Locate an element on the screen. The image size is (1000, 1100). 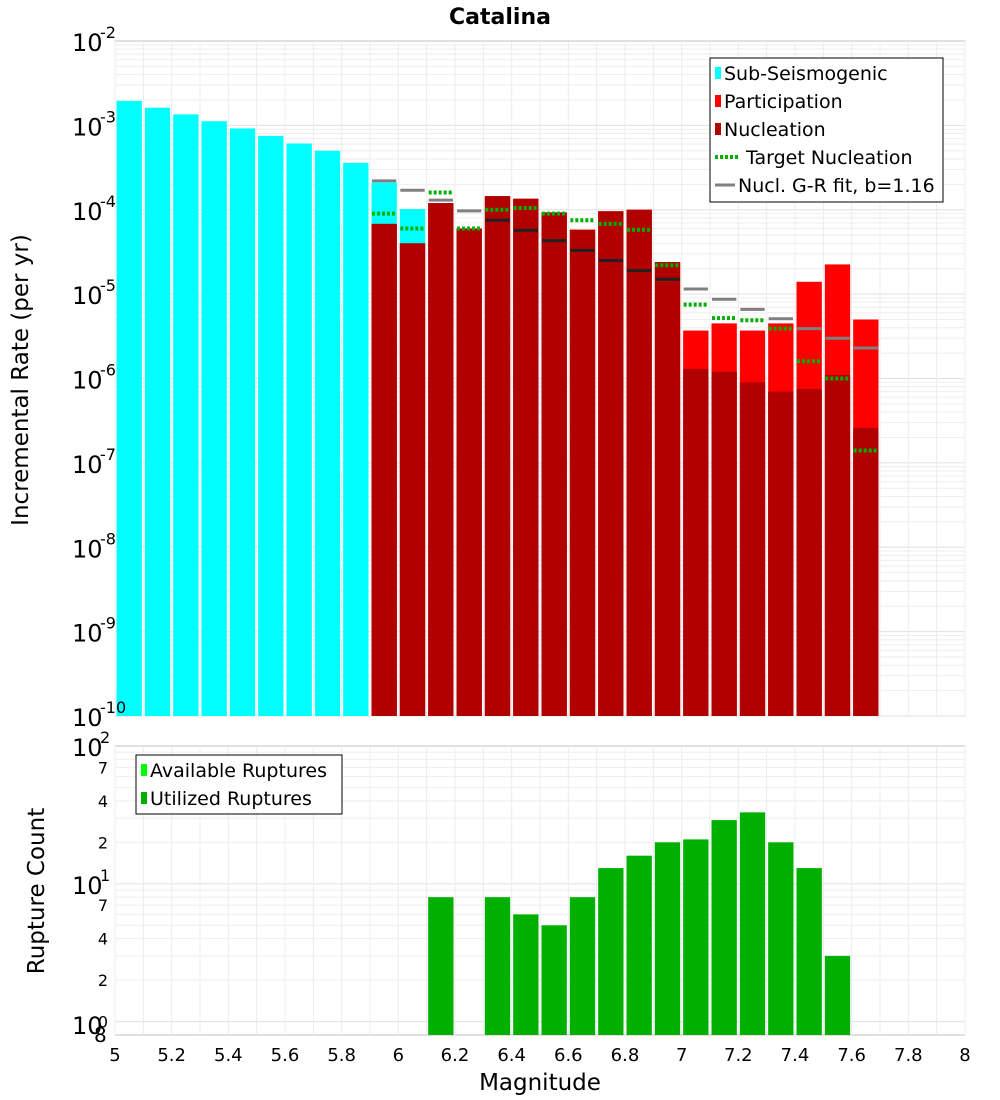
y-tick-exponent: -10 is located at coordinates (113, 707).